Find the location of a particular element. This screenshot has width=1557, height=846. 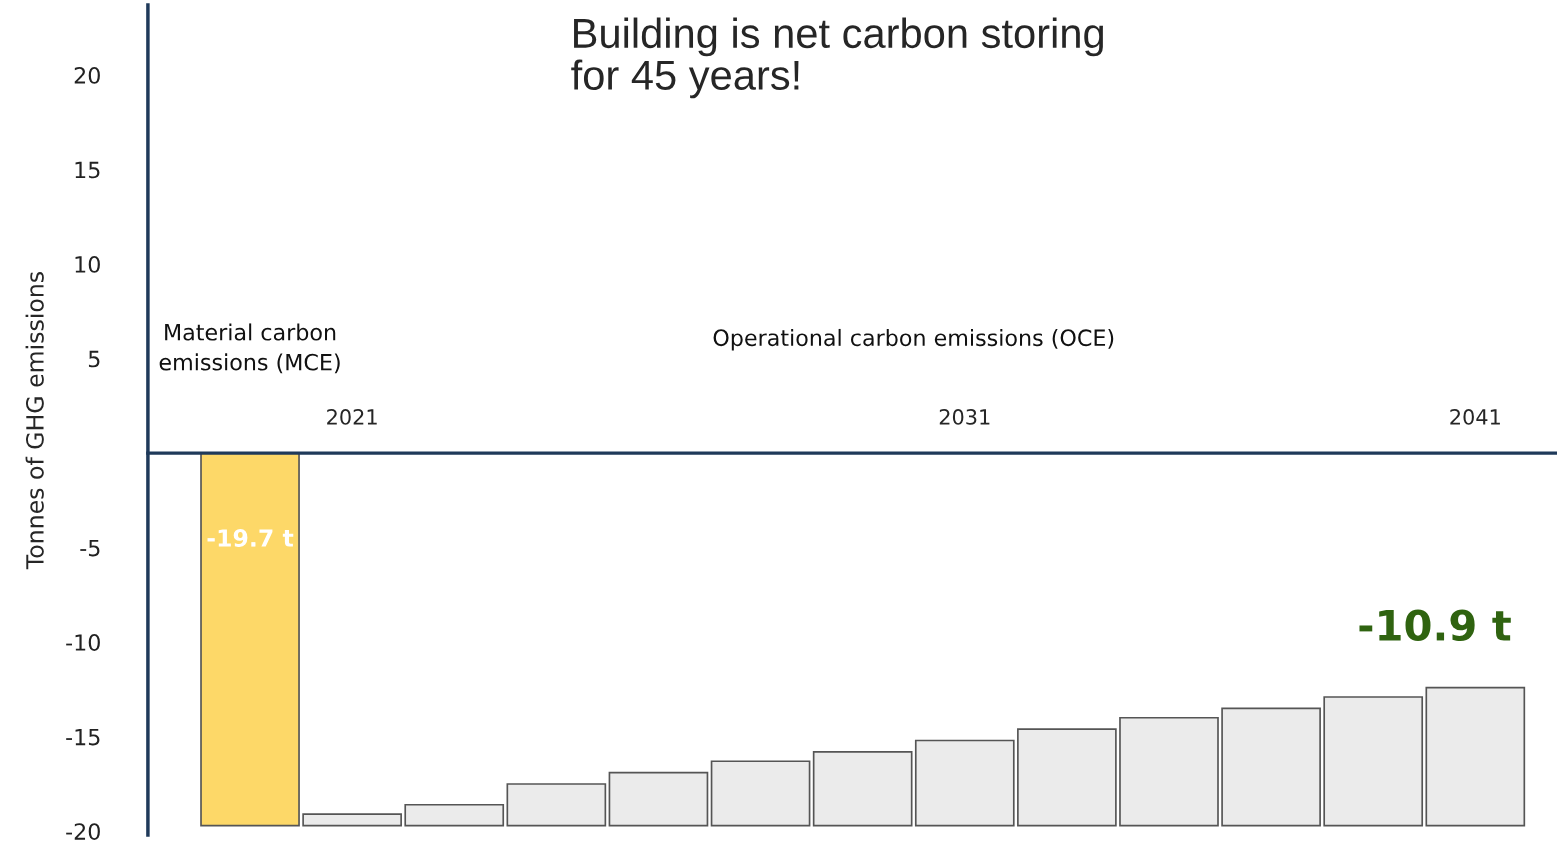

y-axis-title: Tonnes of GHG emissions is located at coordinates (34, 421).